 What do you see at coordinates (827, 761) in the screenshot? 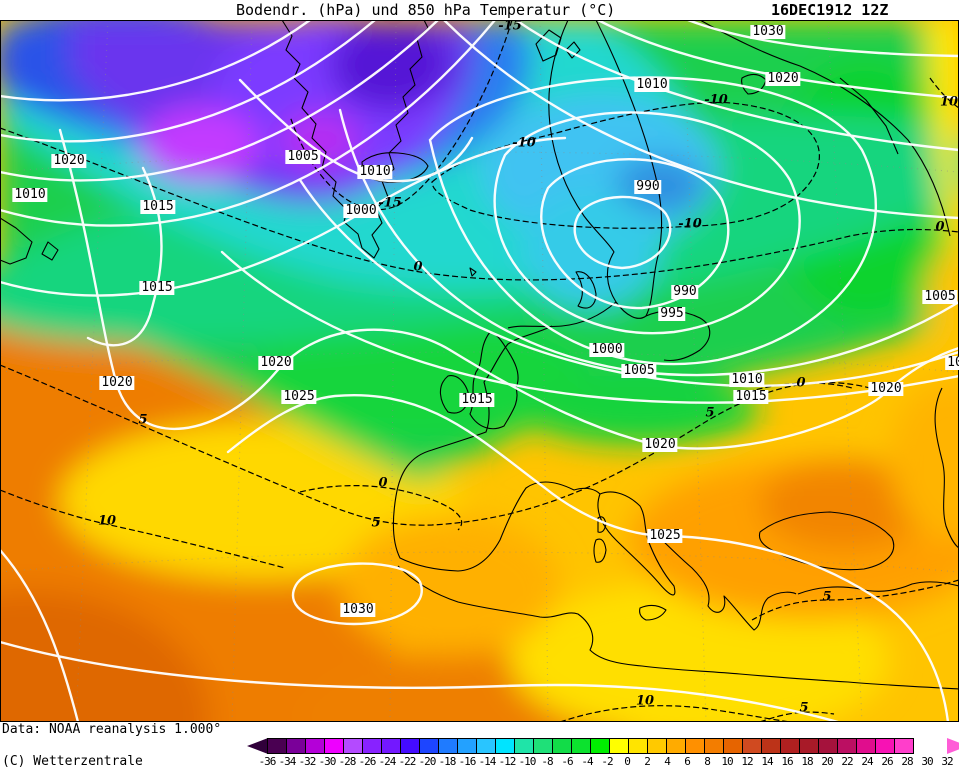
I see `colorbar-tick: 20` at bounding box center [827, 761].